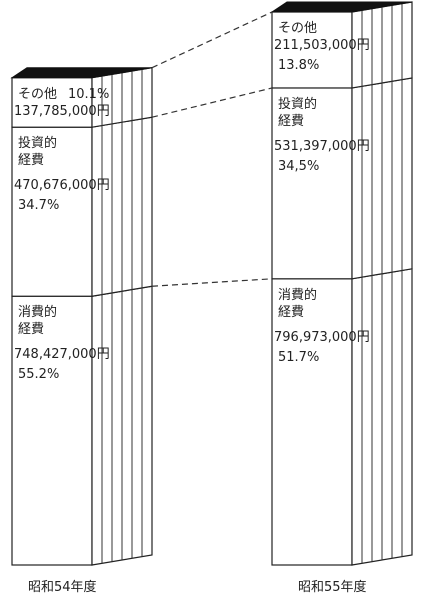  Describe the element at coordinates (39, 375) in the screenshot. I see `segment-share: 55.2%` at that location.